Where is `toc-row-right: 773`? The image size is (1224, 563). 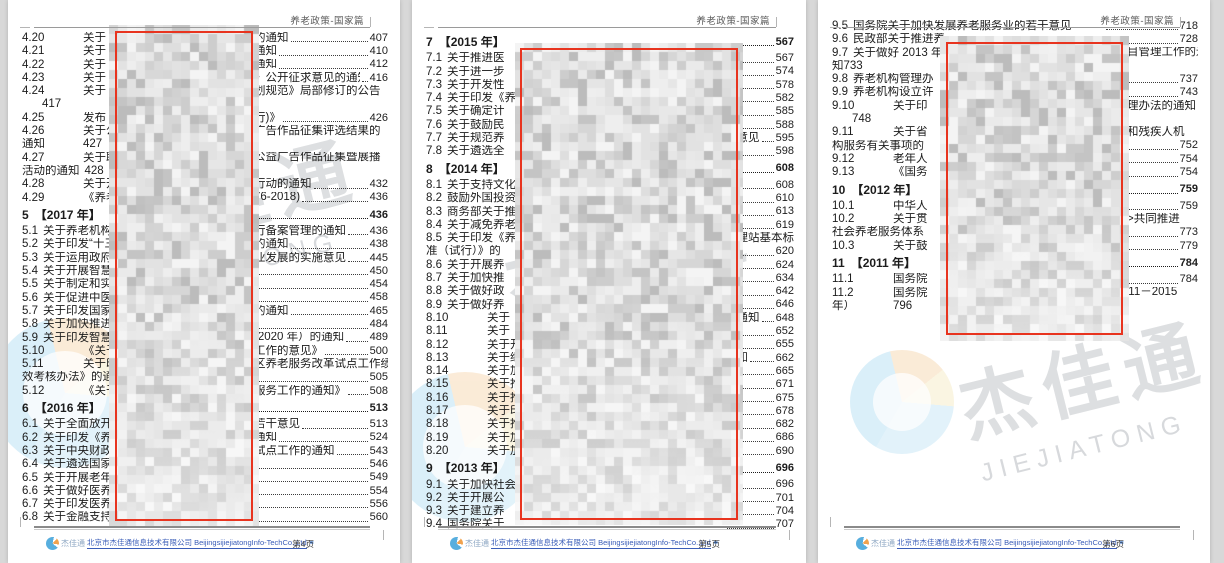 toc-row-right: 773 is located at coordinates (1151, 232).